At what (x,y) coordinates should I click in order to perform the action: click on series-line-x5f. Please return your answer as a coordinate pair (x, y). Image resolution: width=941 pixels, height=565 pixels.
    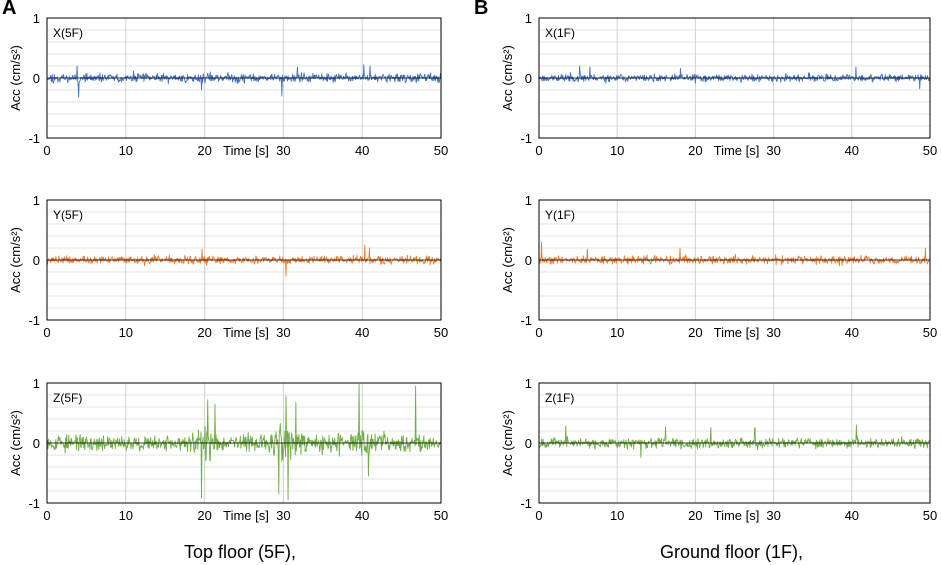
    Looking at the image, I should click on (244, 81).